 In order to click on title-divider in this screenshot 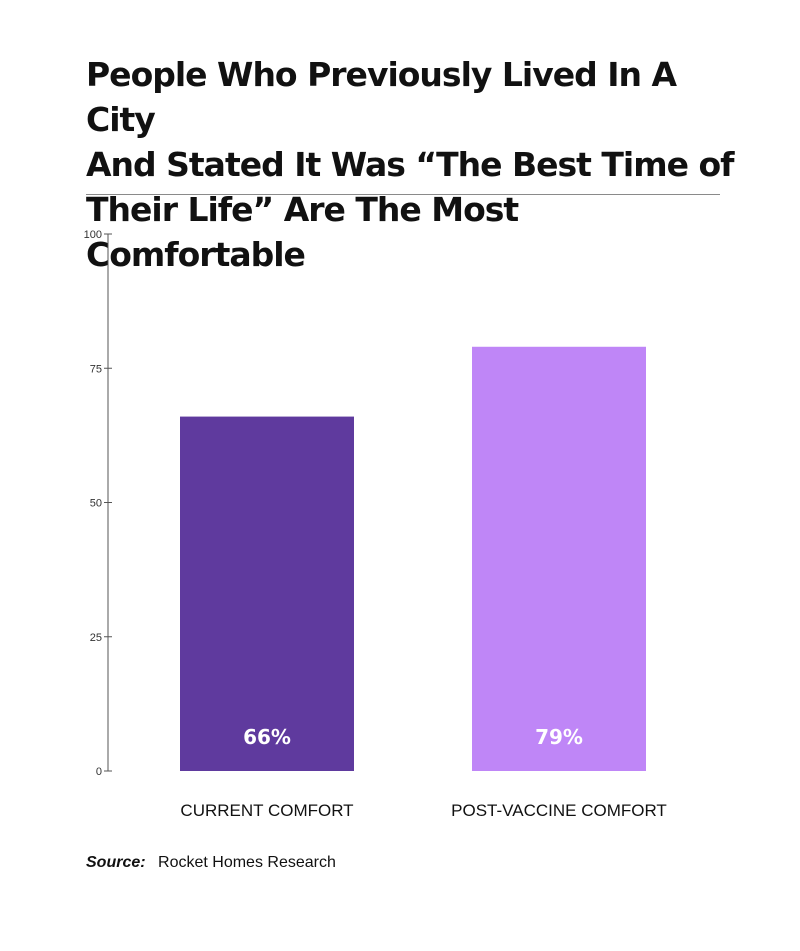, I will do `click(403, 194)`.